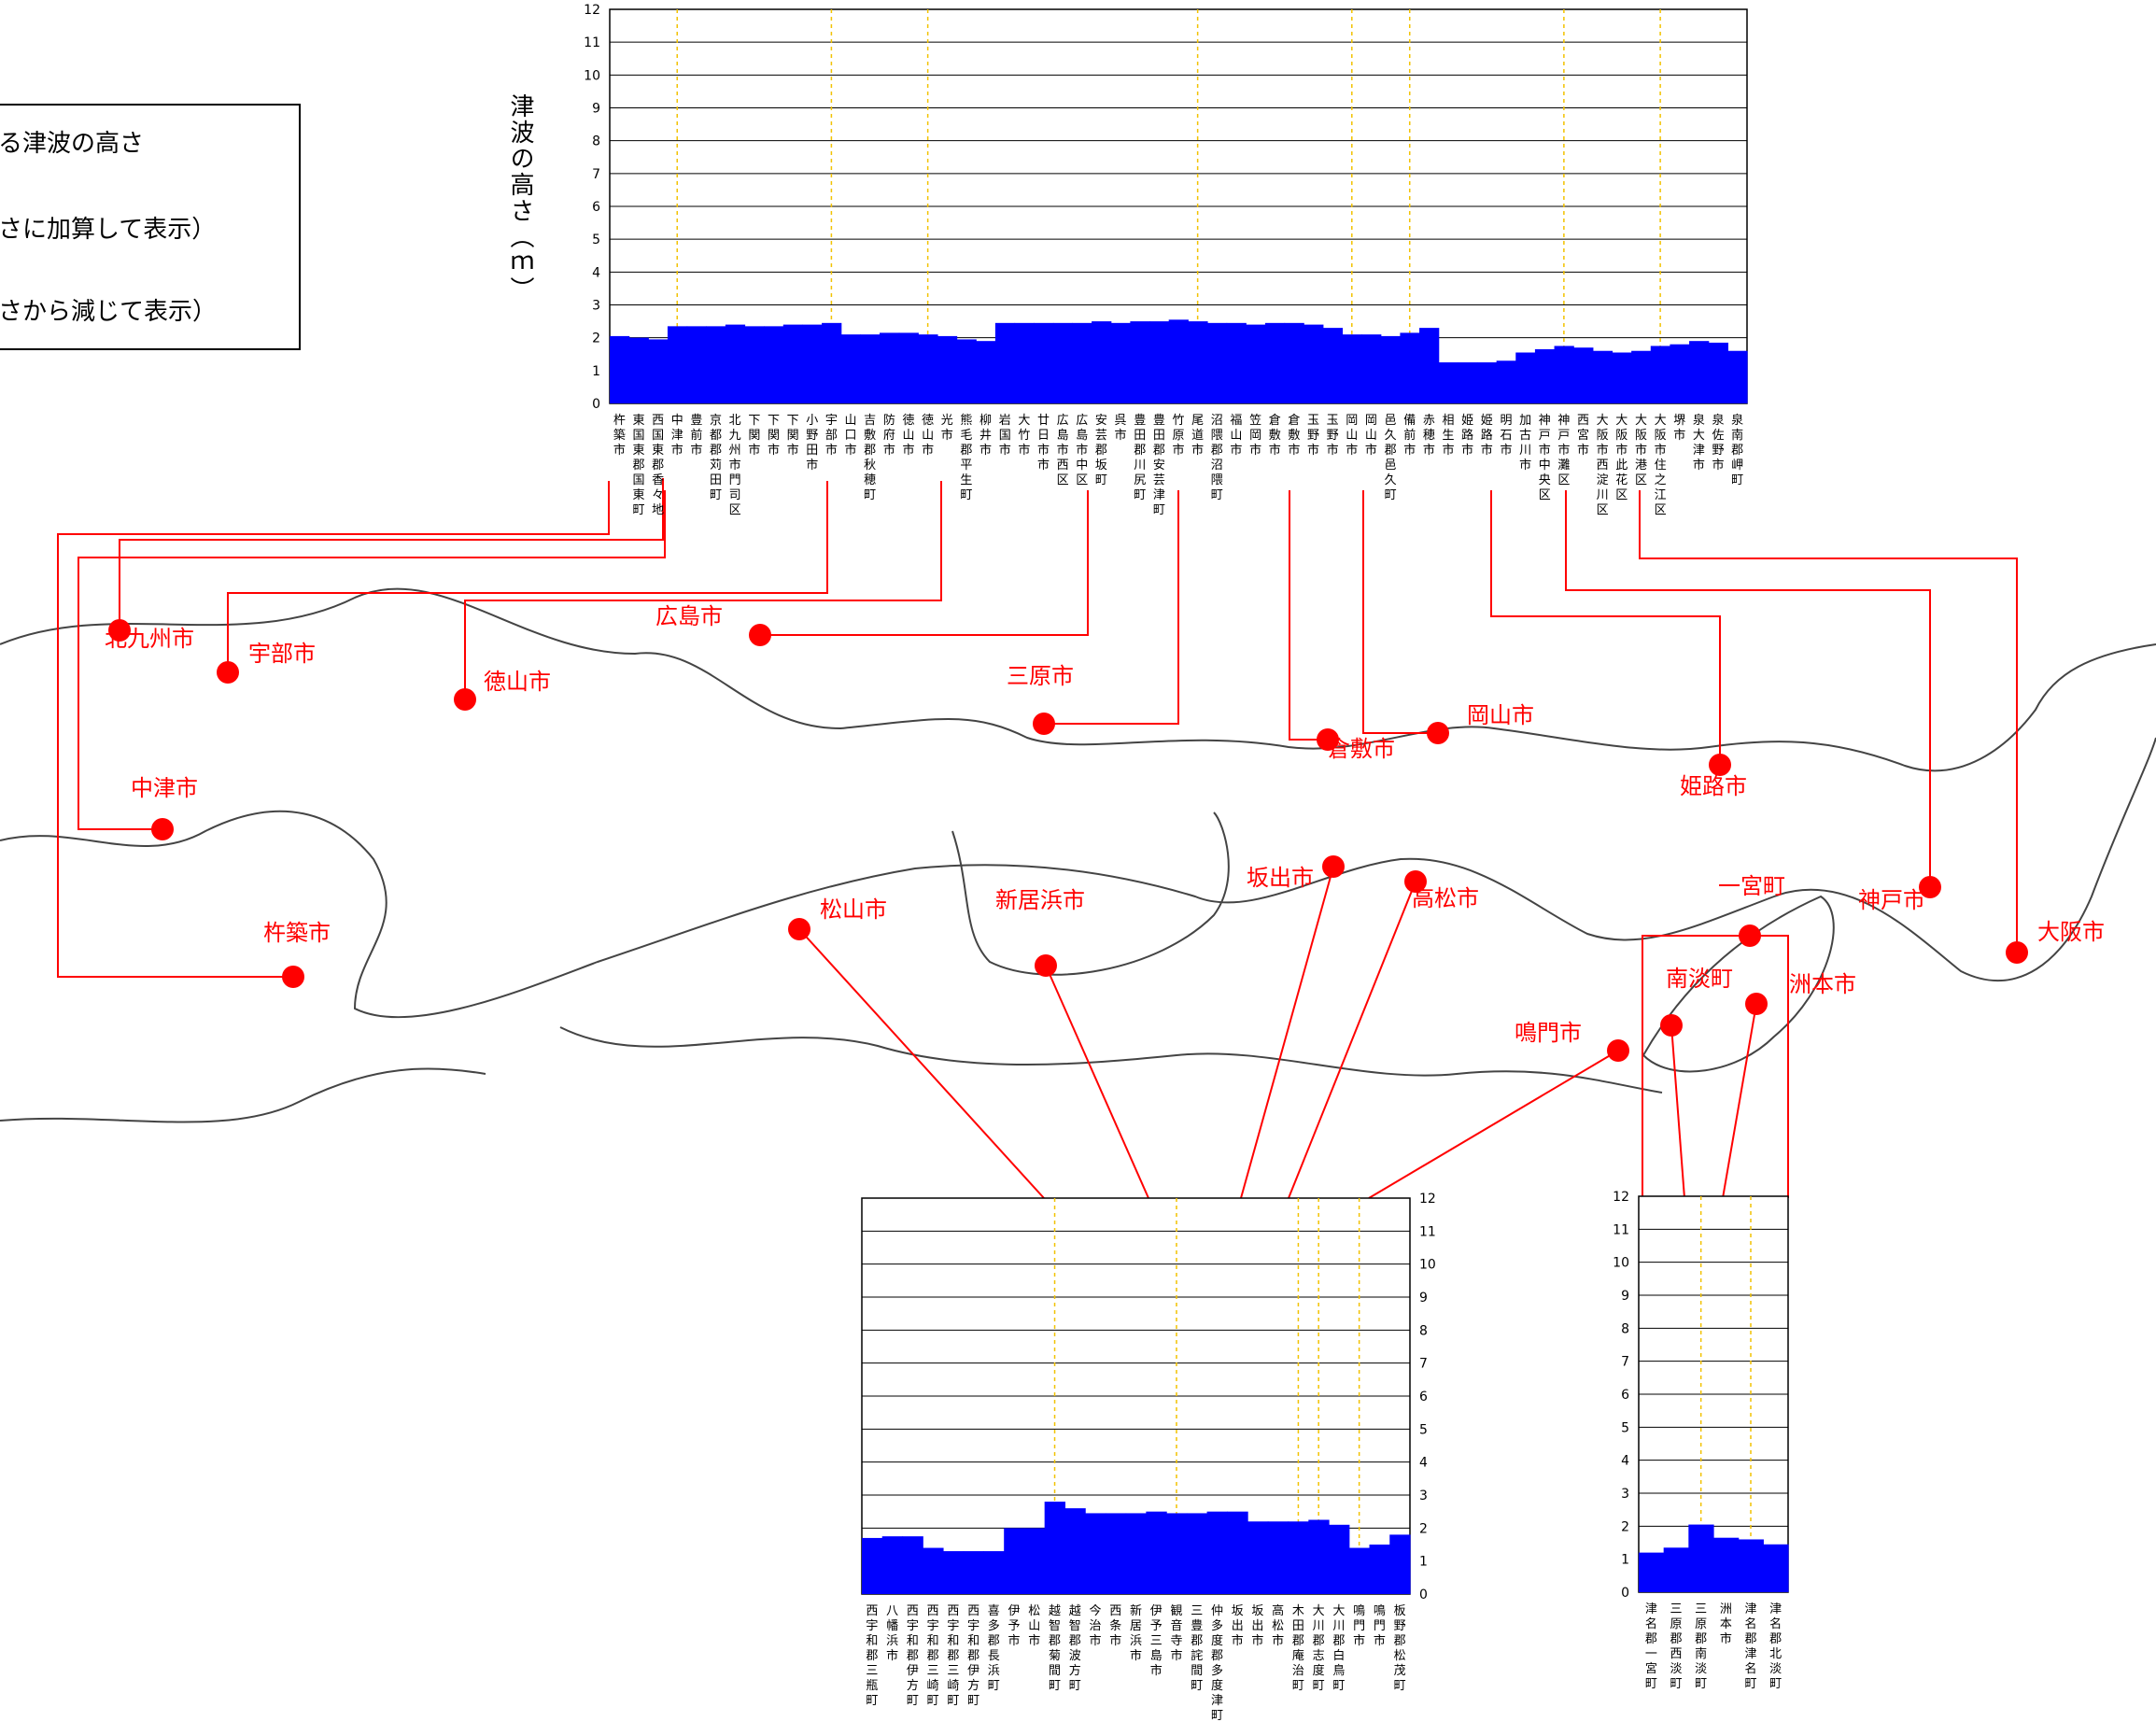  Describe the element at coordinates (72, 144) in the screenshot. I see `legend-line-1: る津波の高さ` at that location.